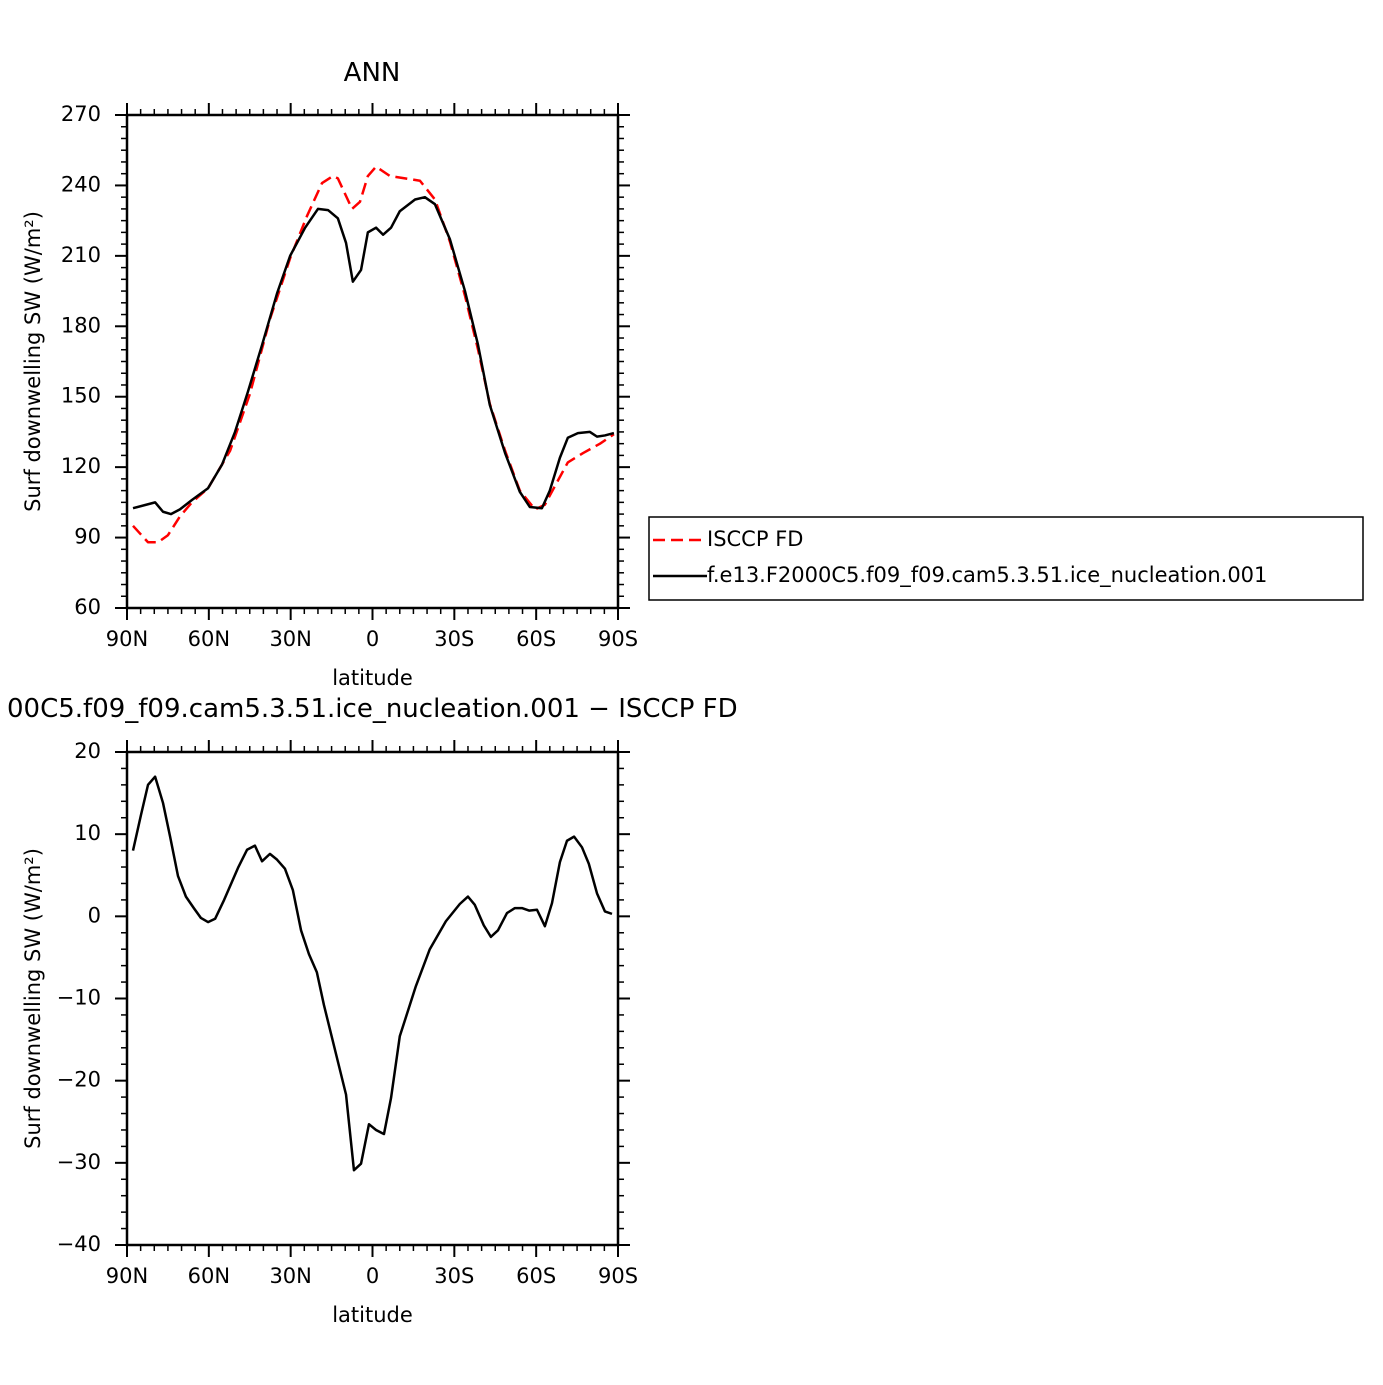  What do you see at coordinates (81, 114) in the screenshot?
I see `y-tick-label: 270` at bounding box center [81, 114].